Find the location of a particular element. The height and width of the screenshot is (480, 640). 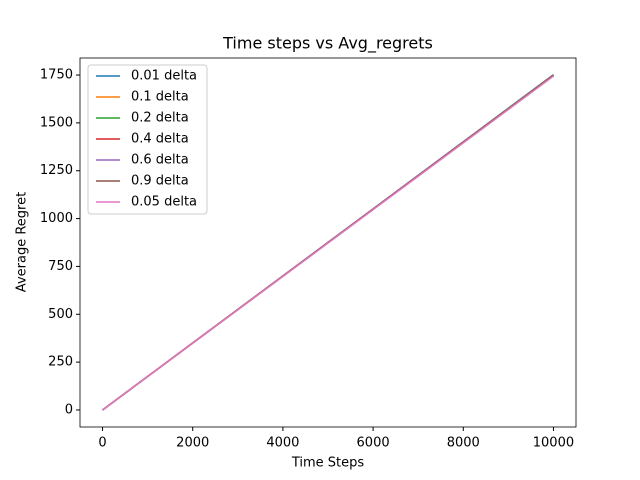

y-tick-label: 500 is located at coordinates (60, 314).